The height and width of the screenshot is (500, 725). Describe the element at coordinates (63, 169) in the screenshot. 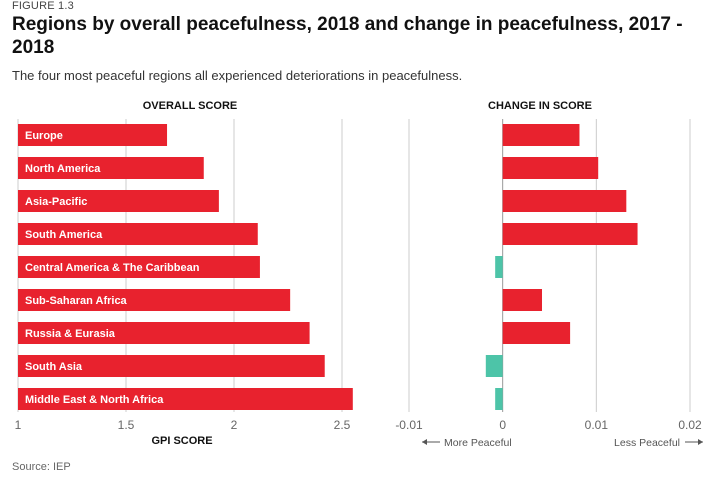

I see `category-label-north-america: North America` at that location.